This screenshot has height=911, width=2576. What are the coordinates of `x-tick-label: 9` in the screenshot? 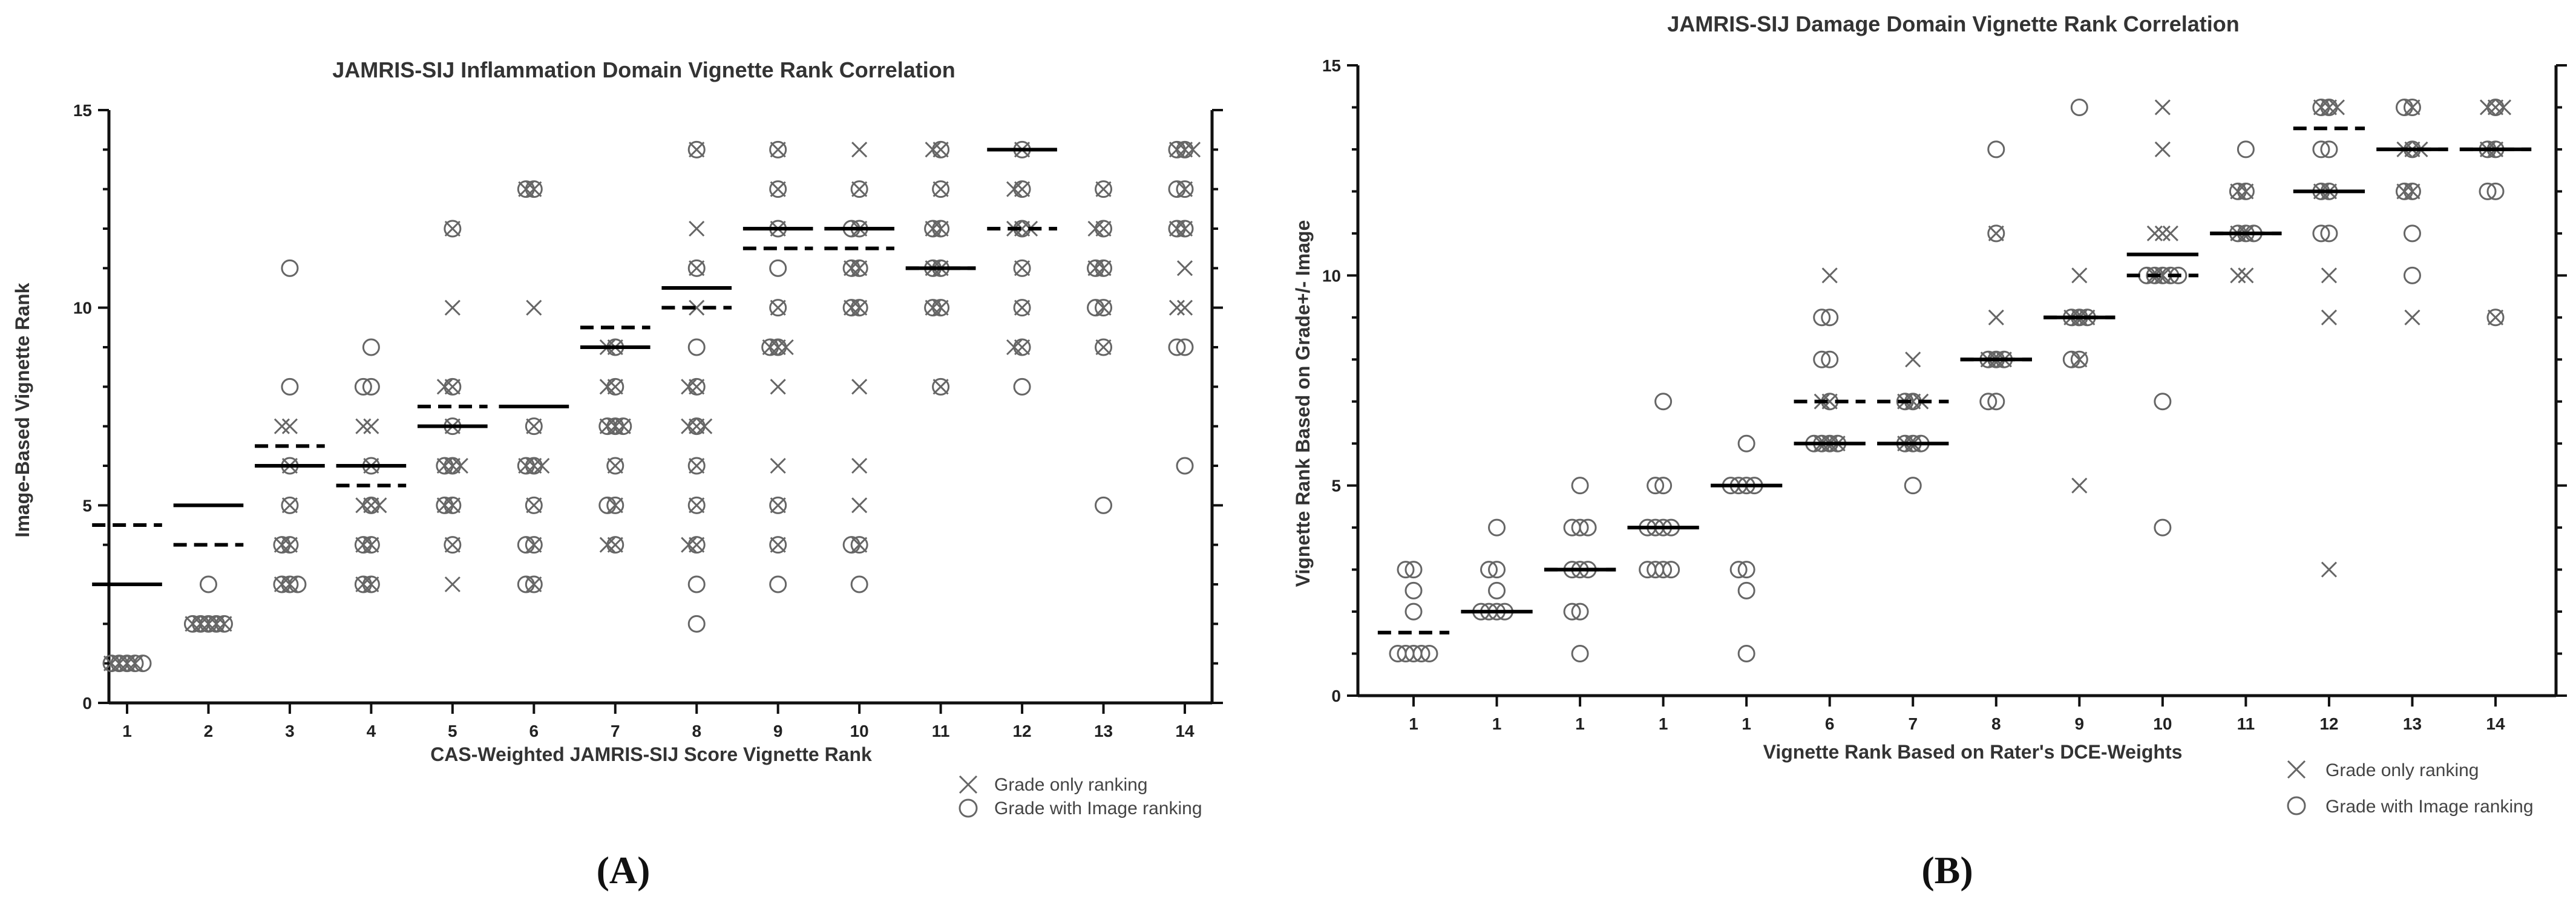 It's located at (2080, 723).